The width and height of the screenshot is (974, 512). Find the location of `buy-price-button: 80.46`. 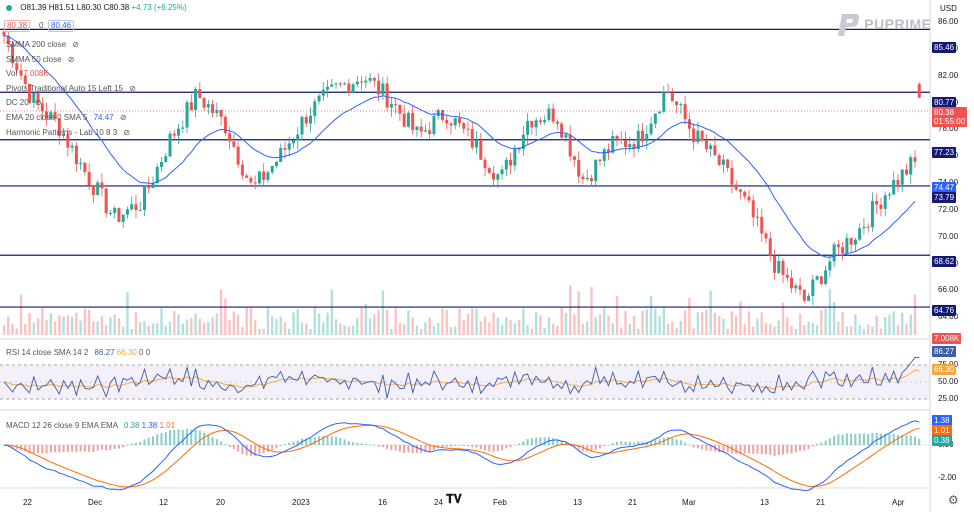

buy-price-button: 80.46 is located at coordinates (61, 26).